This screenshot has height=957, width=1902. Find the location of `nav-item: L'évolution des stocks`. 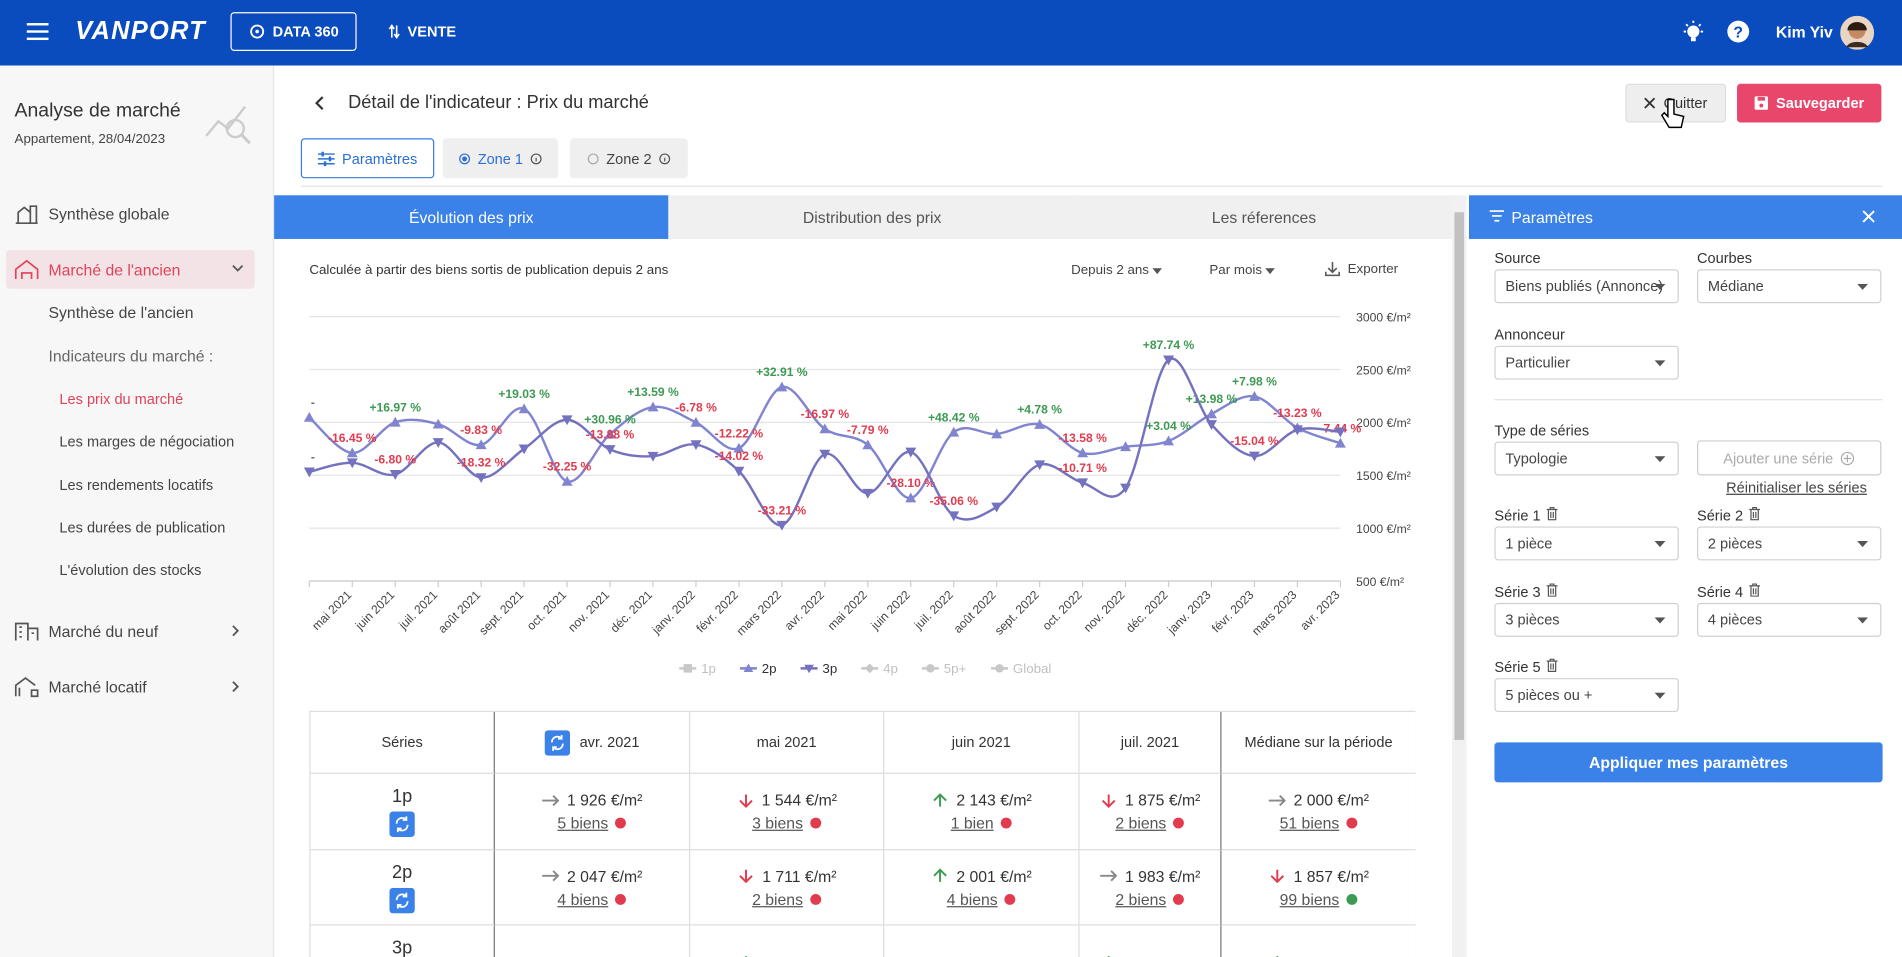

nav-item: L'évolution des stocks is located at coordinates (130, 570).